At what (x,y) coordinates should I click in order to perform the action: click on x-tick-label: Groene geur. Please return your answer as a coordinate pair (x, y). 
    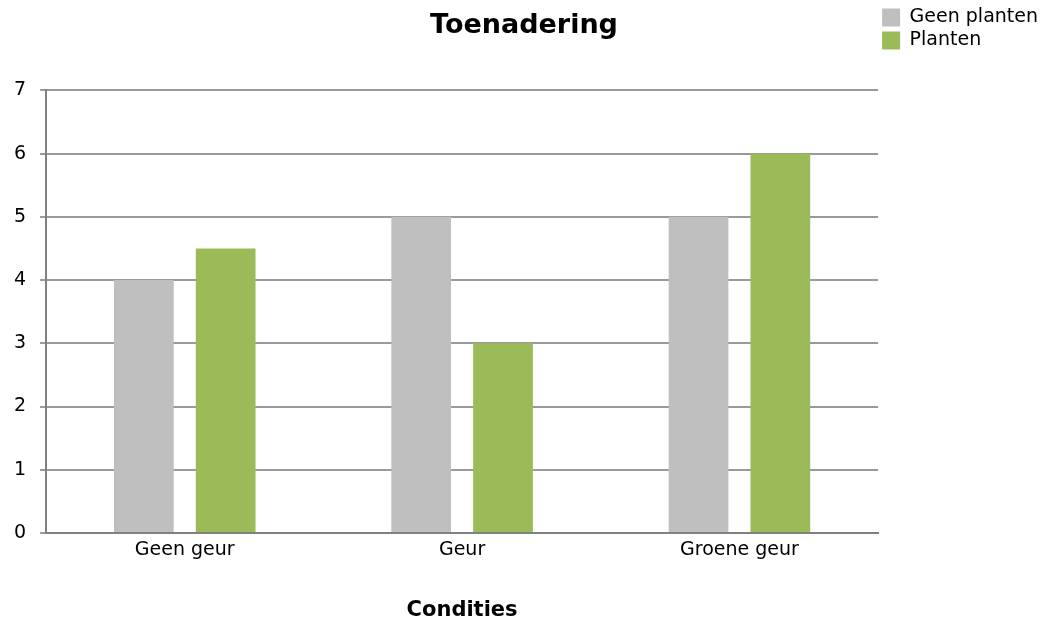
    Looking at the image, I should click on (740, 548).